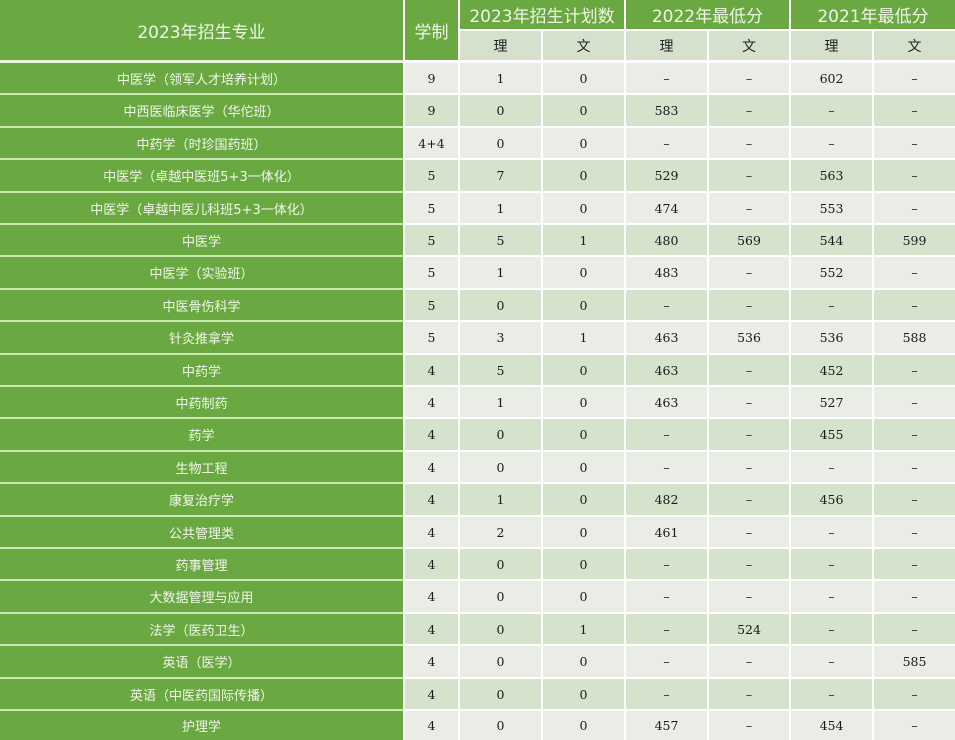 The width and height of the screenshot is (955, 740). What do you see at coordinates (831, 725) in the screenshot?
I see `score-2021-sci-cell: 454` at bounding box center [831, 725].